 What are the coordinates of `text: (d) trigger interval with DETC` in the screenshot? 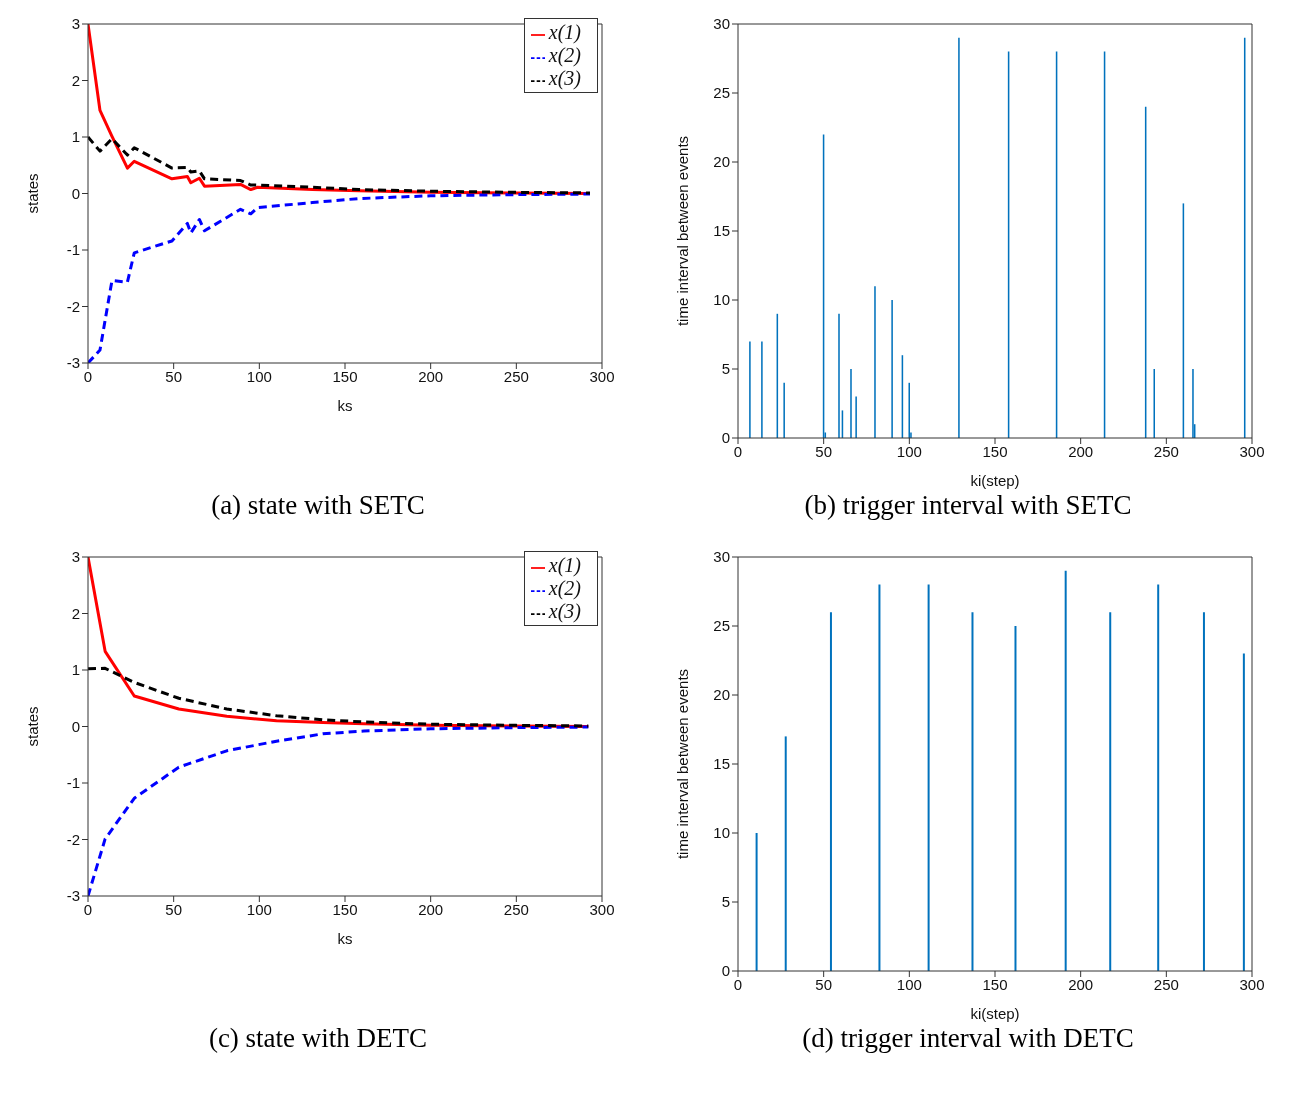 It's located at (968, 1038).